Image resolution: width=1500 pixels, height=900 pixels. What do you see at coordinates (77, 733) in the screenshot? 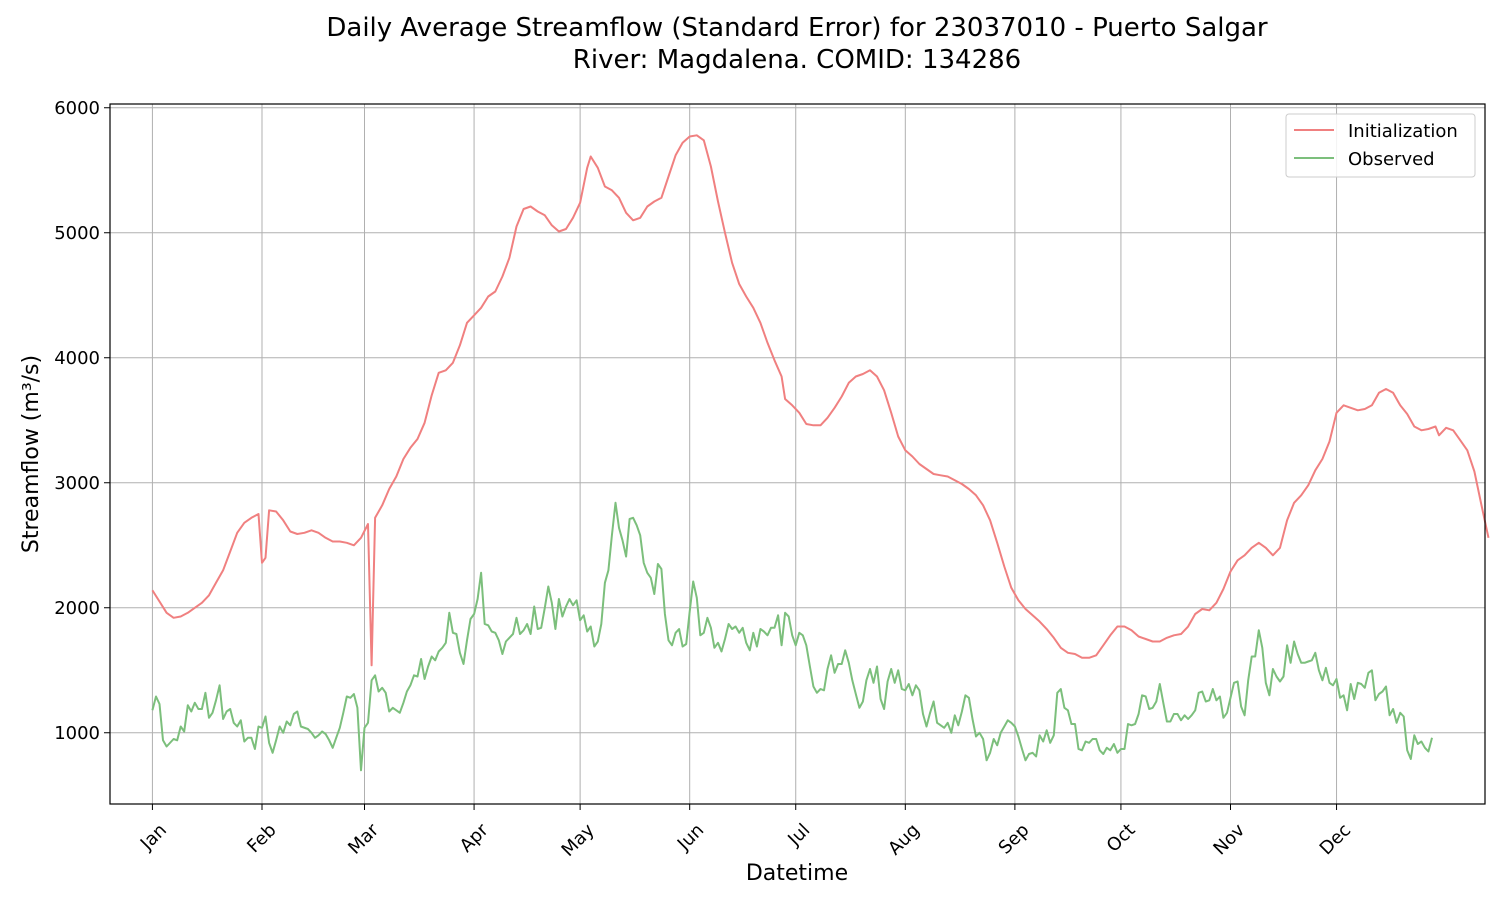
I see `y-tick-label: 1000` at bounding box center [77, 733].